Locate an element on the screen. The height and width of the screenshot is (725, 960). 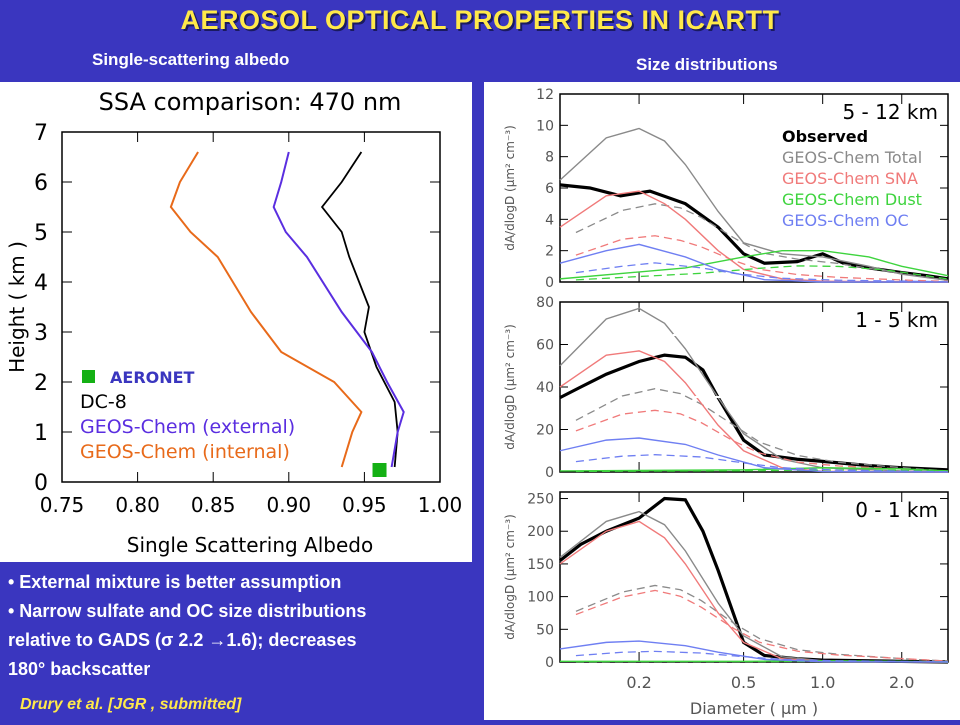
x-tick-label: 0.5 is located at coordinates (743, 682).